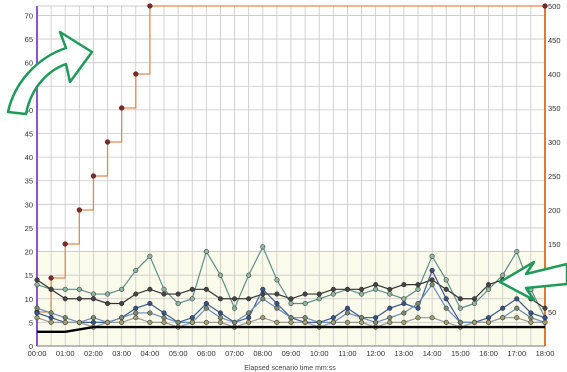 The width and height of the screenshot is (567, 372). I want to click on x-tick-label: 03:00, so click(121, 353).